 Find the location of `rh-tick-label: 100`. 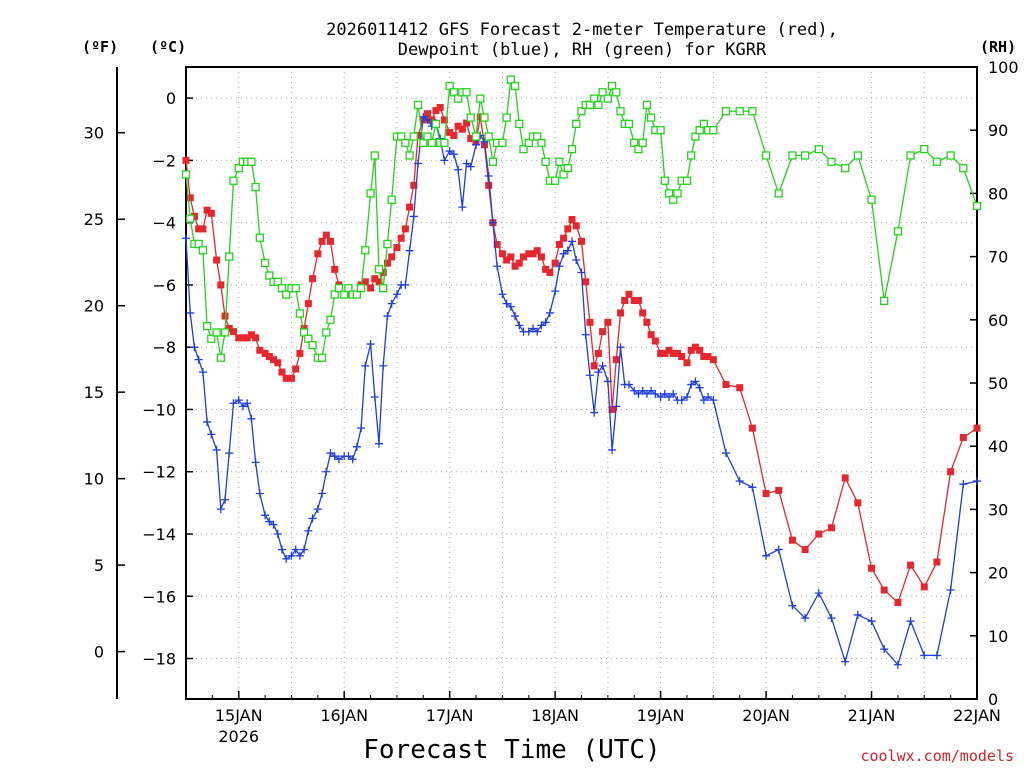

rh-tick-label: 100 is located at coordinates (1003, 67).